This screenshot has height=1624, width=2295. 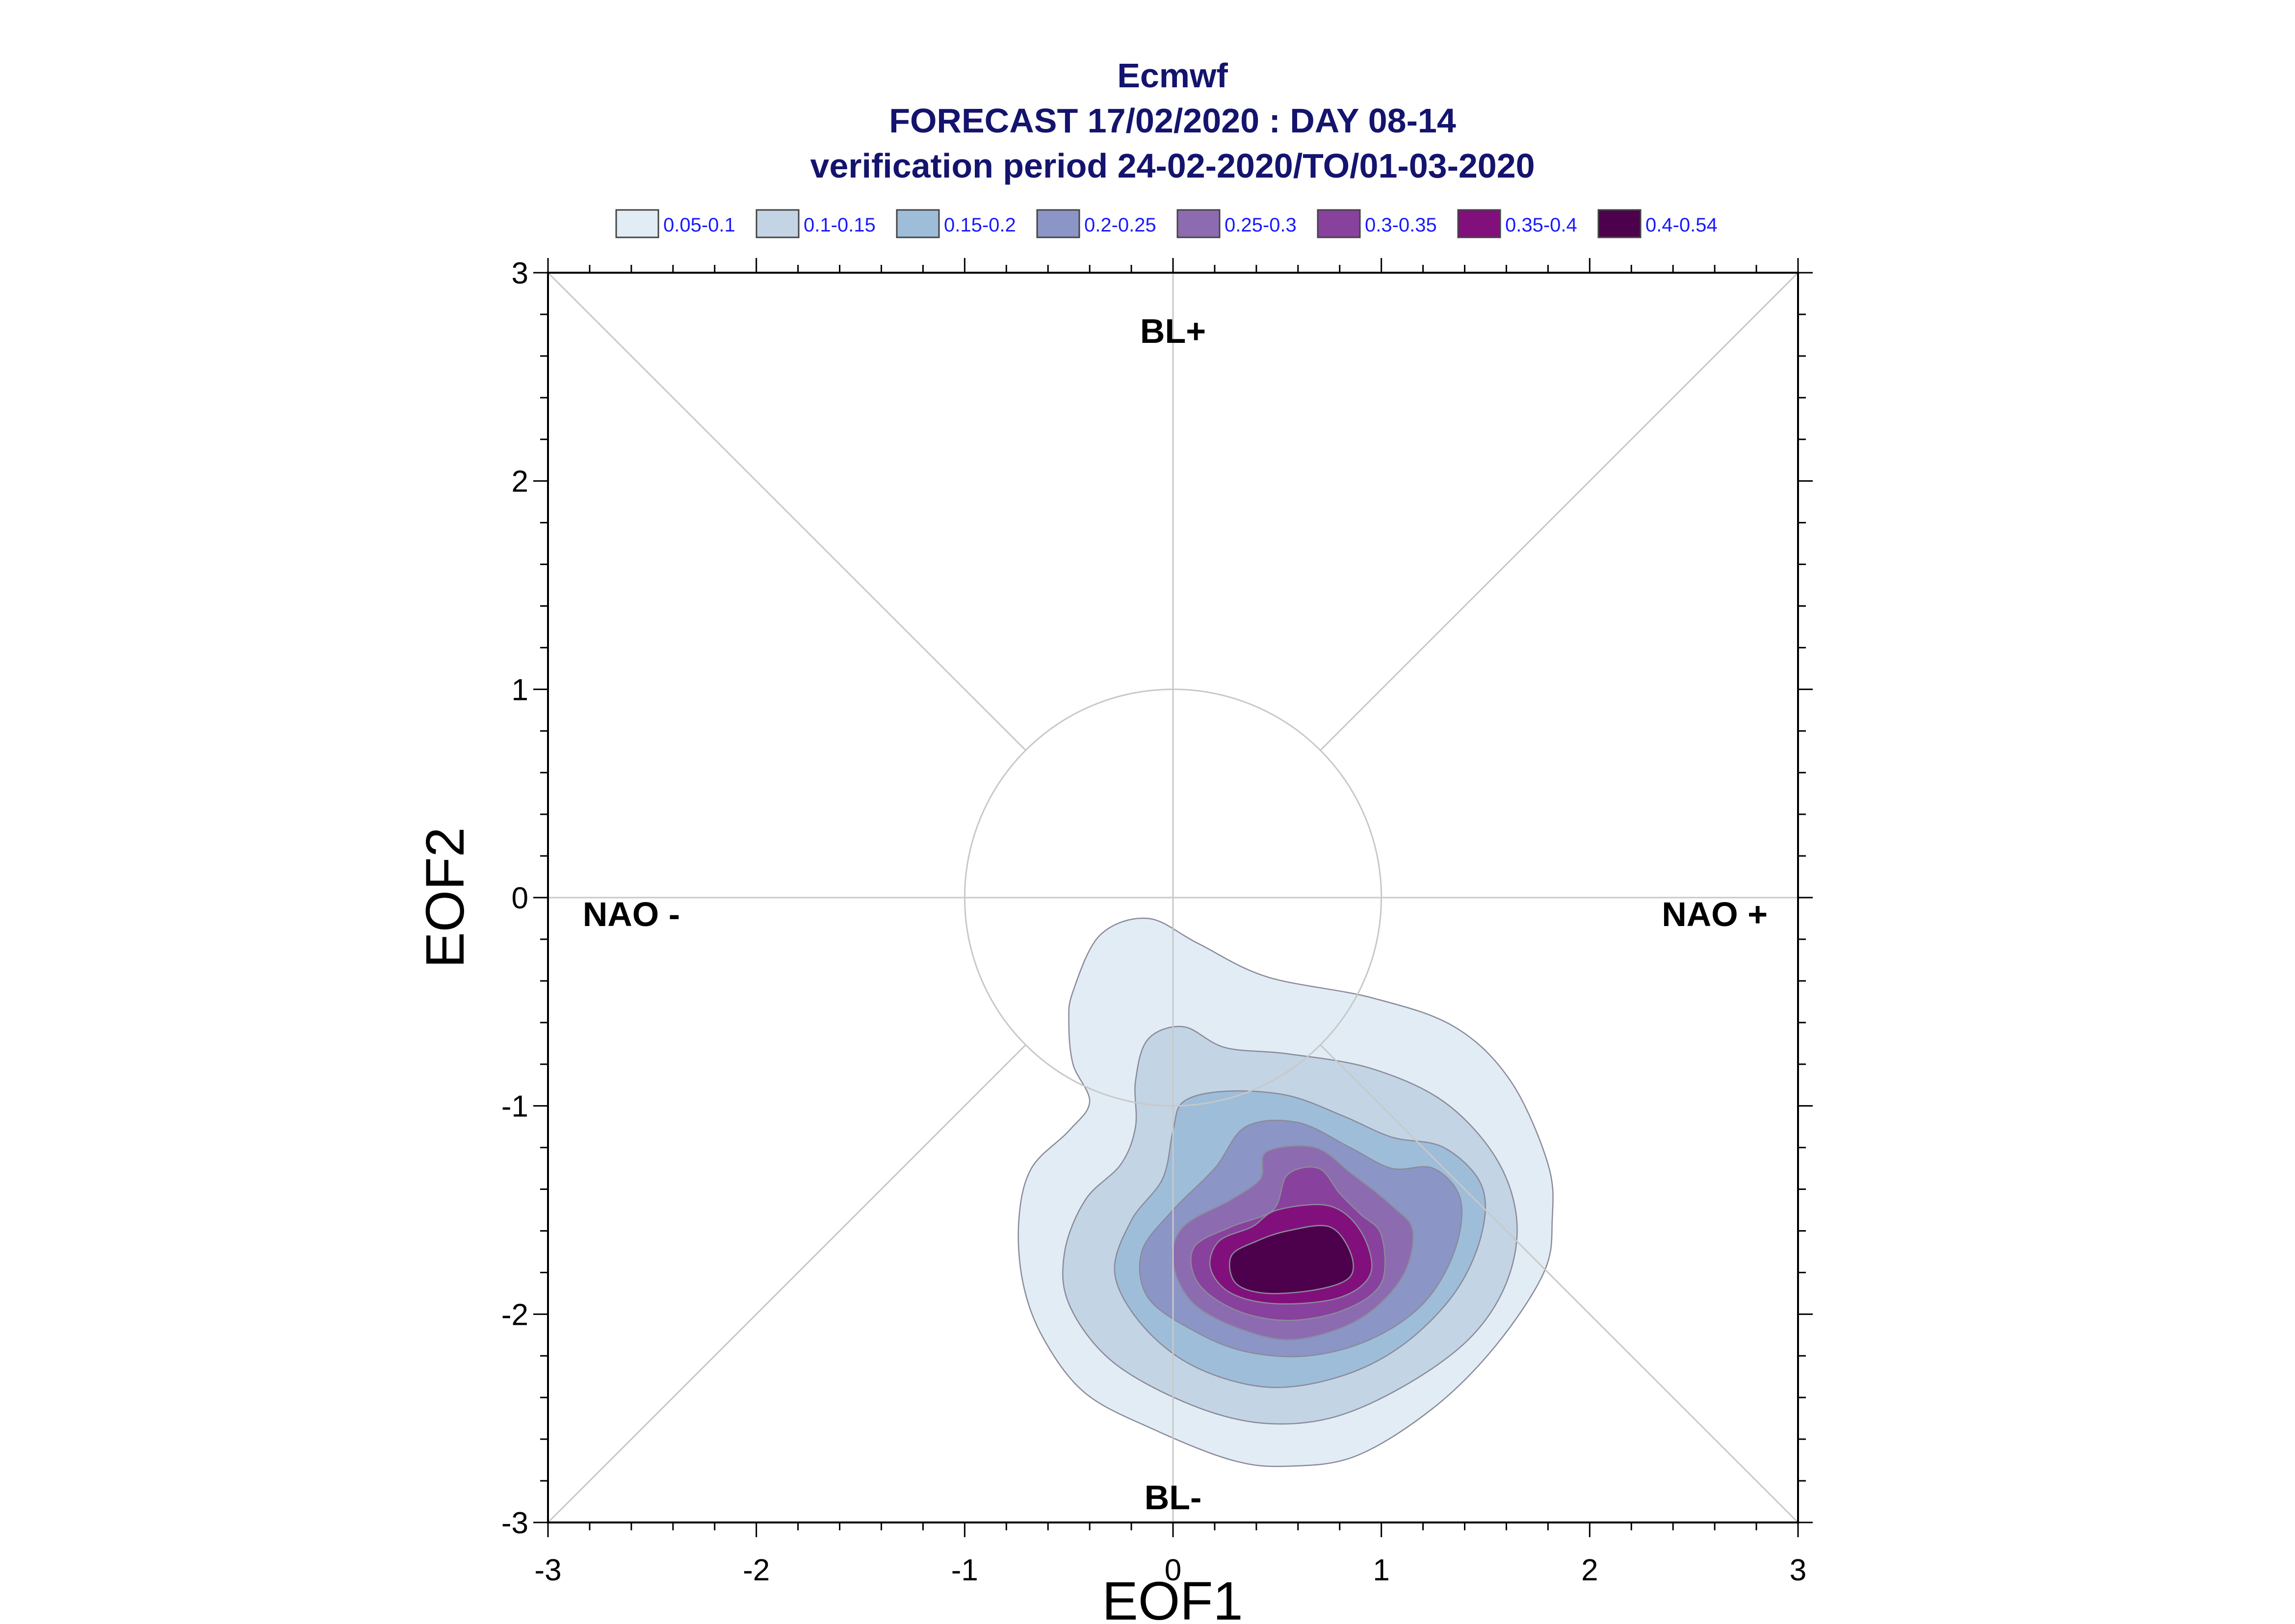 I want to click on x-tick-label: -3, so click(x=547, y=1570).